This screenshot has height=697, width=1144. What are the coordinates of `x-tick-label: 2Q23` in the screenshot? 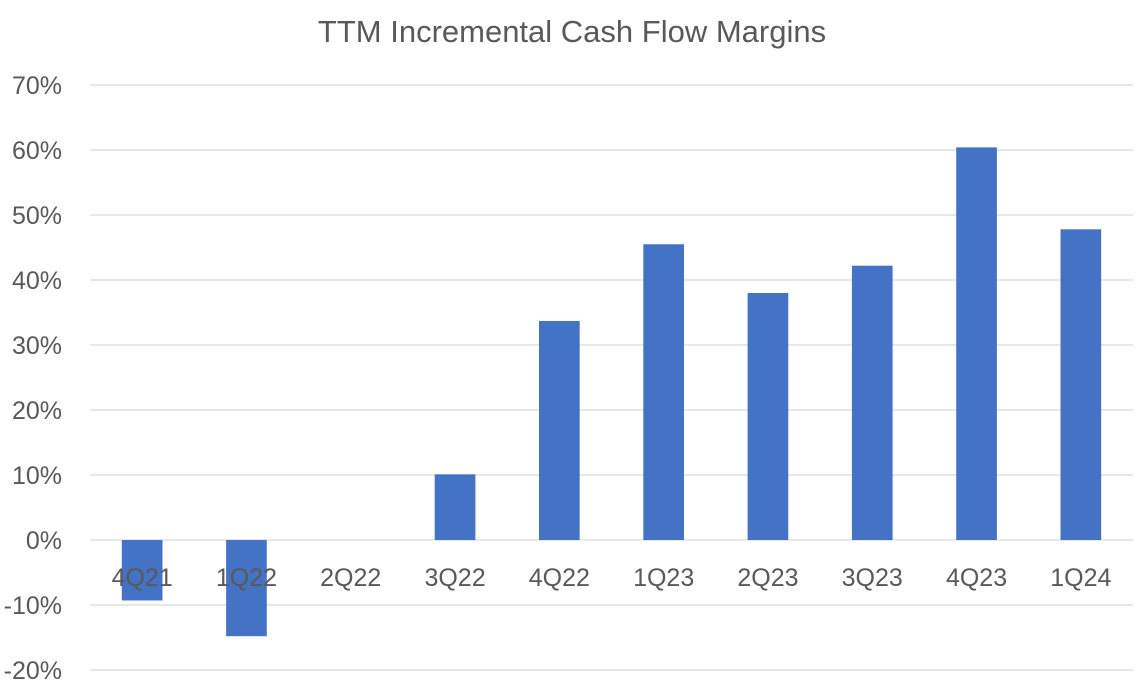 It's located at (767, 578).